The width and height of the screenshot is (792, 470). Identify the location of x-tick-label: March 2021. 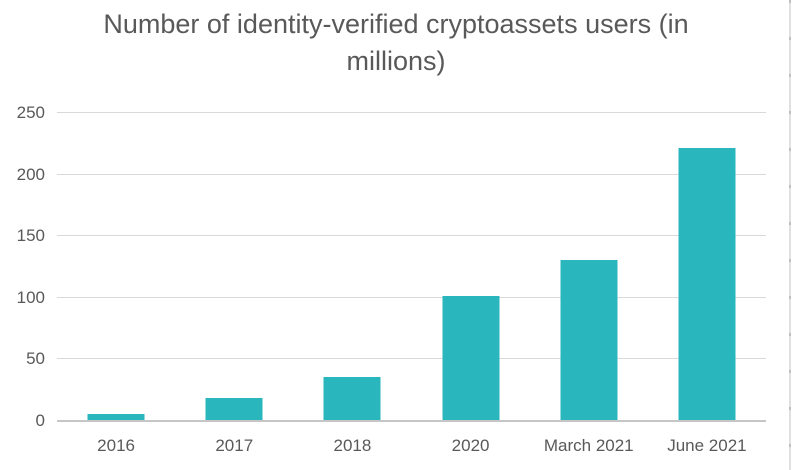
(588, 445).